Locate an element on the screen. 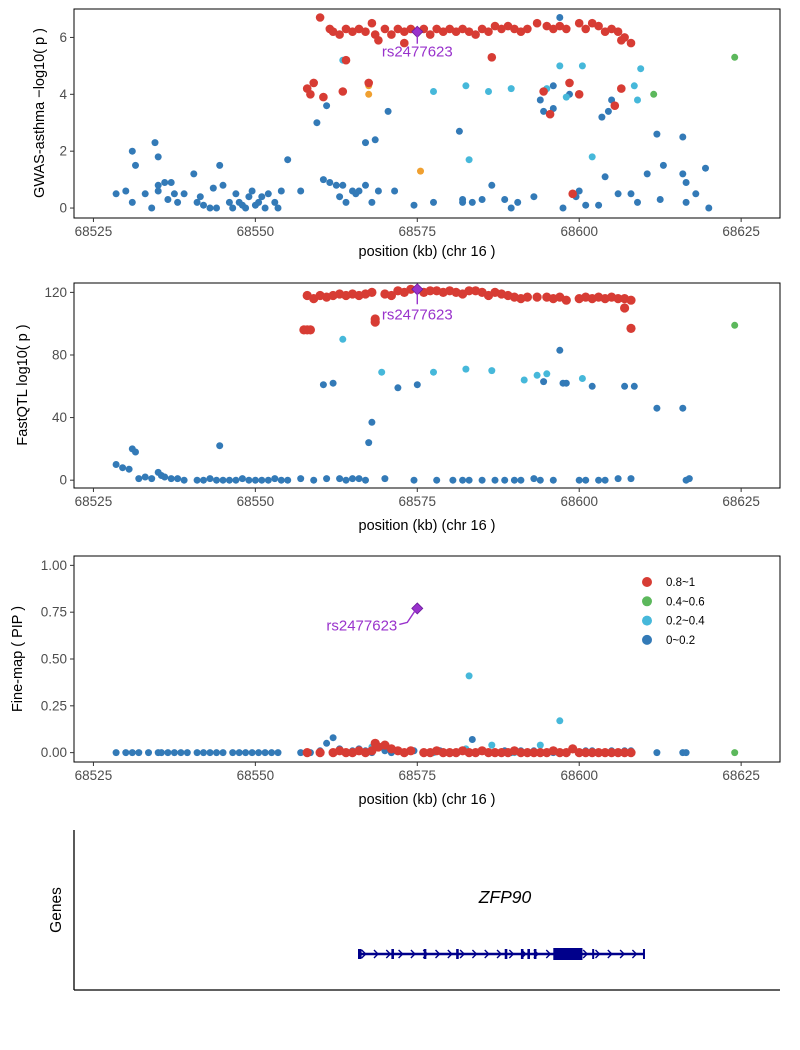 The width and height of the screenshot is (800, 1050). y-tick-label: 0.00 is located at coordinates (54, 752).